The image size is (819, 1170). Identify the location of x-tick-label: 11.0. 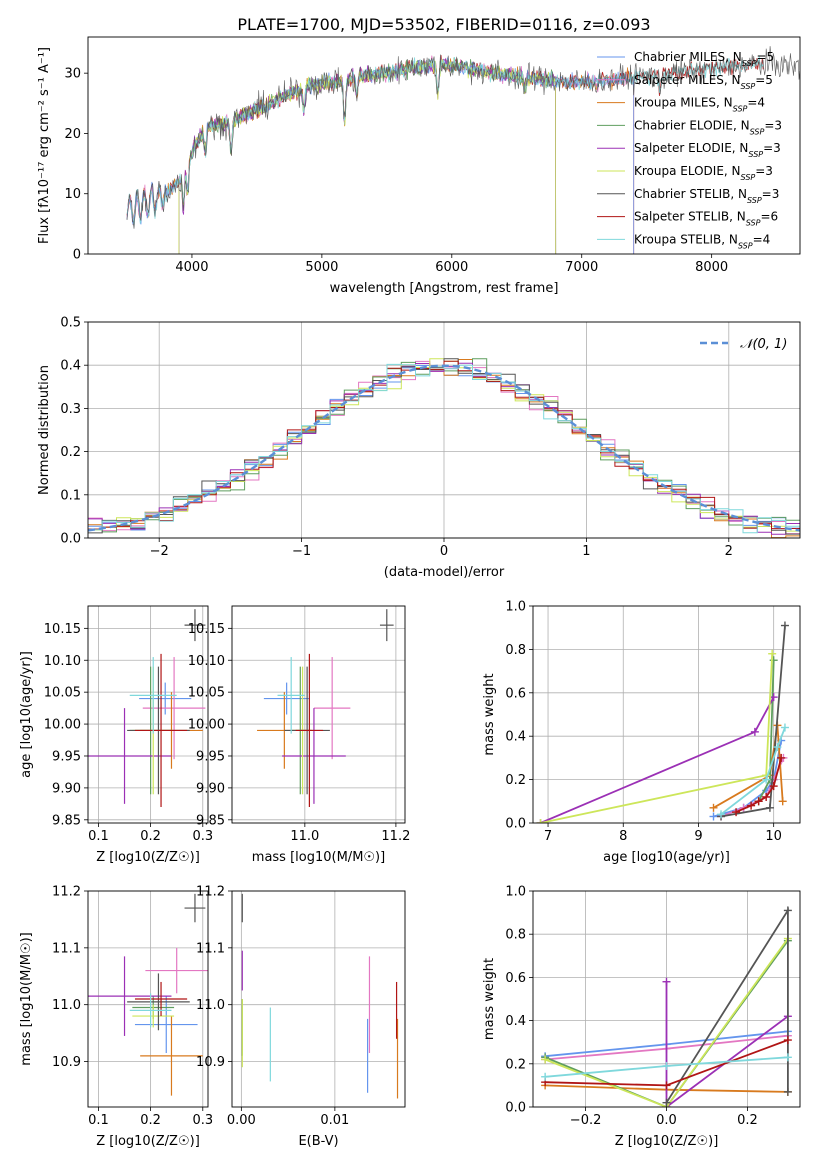
(304, 836).